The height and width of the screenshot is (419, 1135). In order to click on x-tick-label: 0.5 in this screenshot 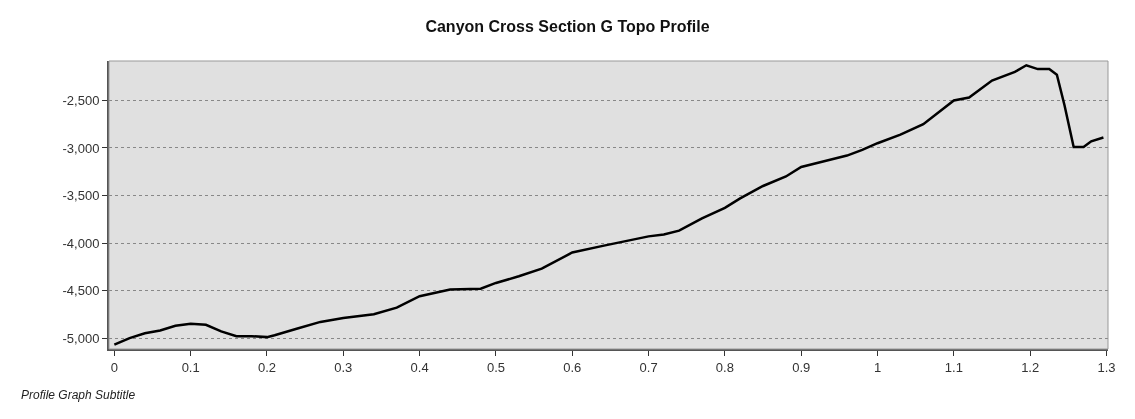, I will do `click(495, 367)`.